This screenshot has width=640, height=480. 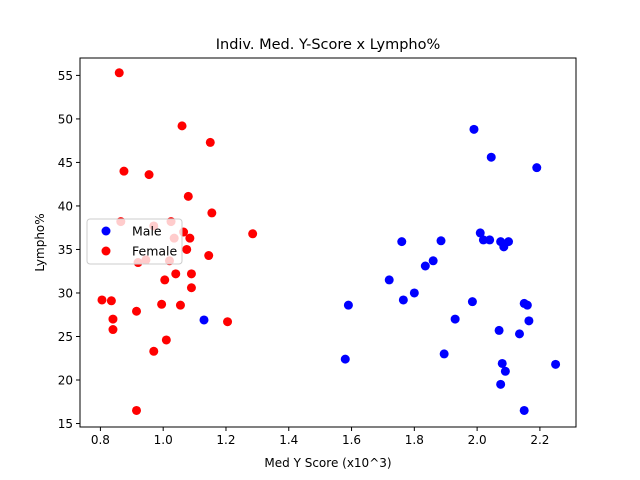 What do you see at coordinates (225, 440) in the screenshot?
I see `x-tick-label: 1.2` at bounding box center [225, 440].